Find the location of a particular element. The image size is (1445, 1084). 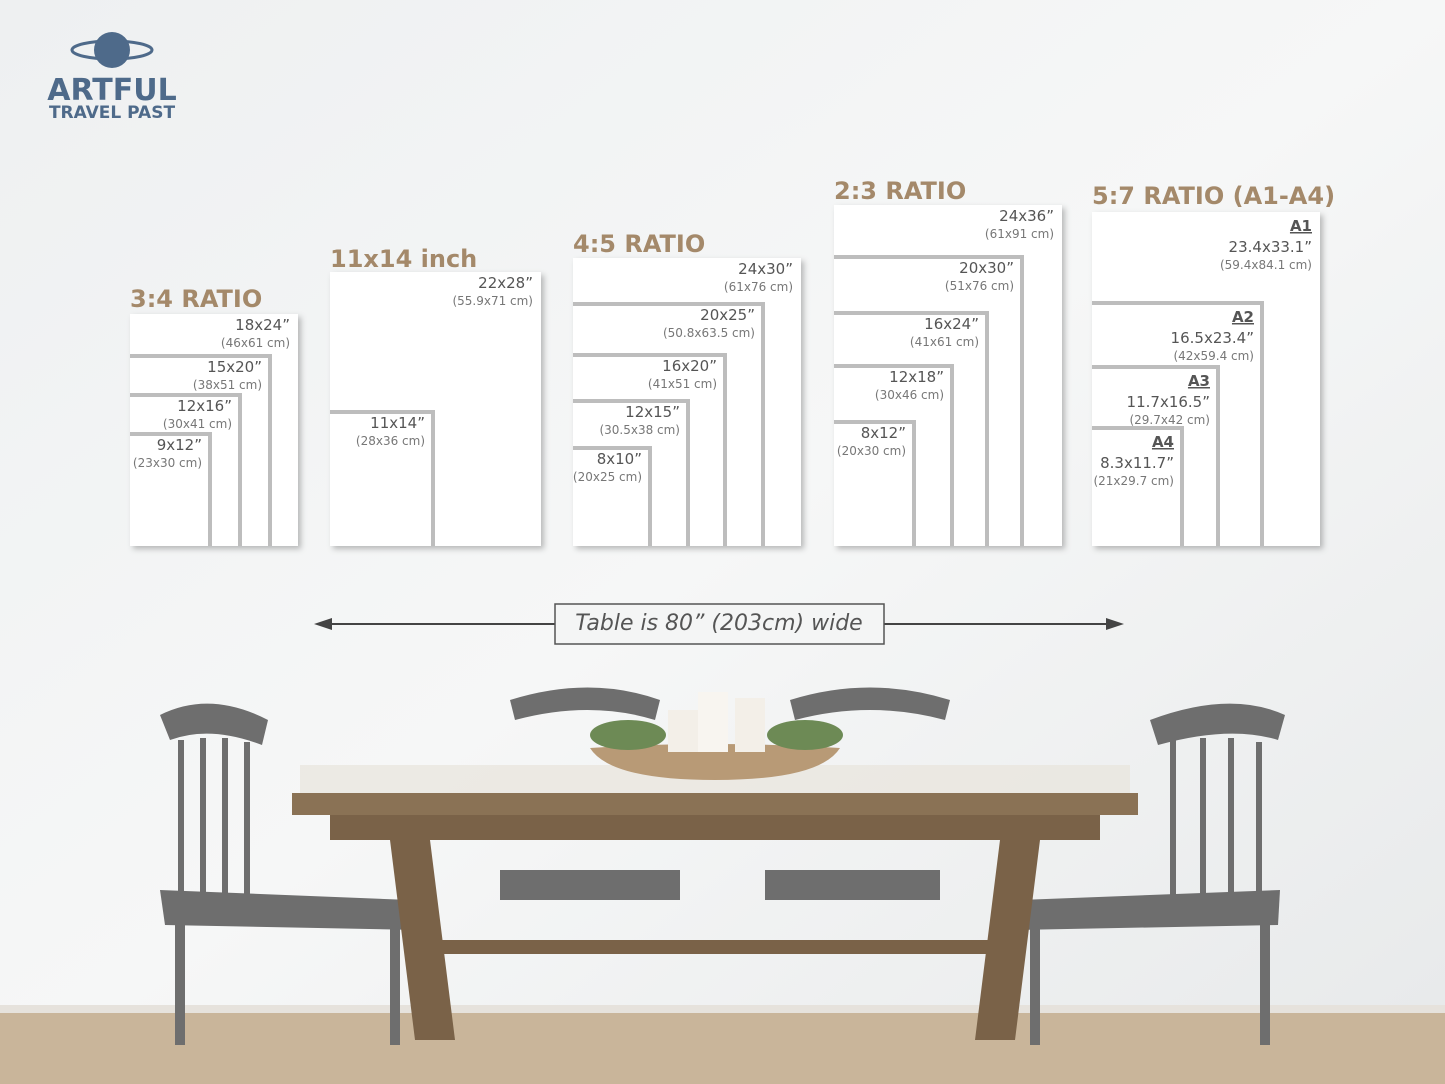

metric-label: (50.8x63.5 cm) is located at coordinates (709, 333).